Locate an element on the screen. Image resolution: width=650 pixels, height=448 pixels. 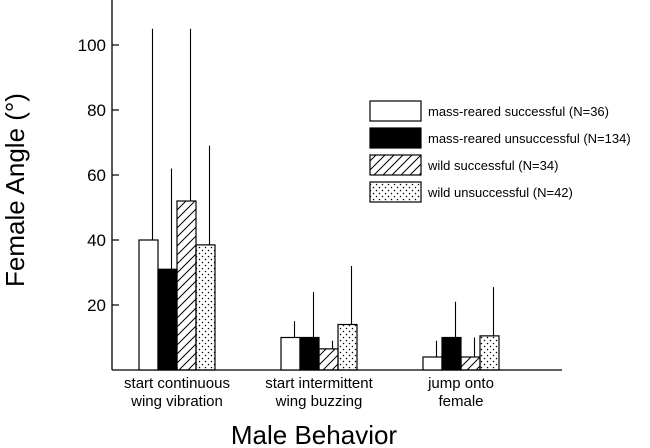
x-tick-label: jump onto is located at coordinates (460, 383).